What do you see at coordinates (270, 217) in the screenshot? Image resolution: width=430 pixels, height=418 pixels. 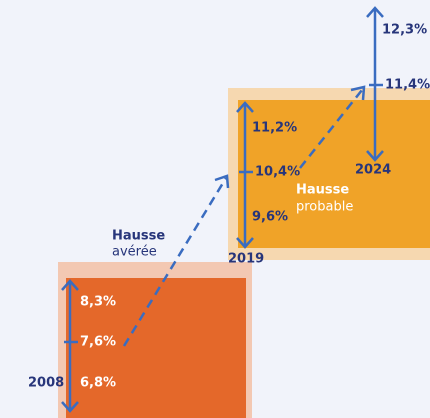 I see `value-label: 9,6%` at bounding box center [270, 217].